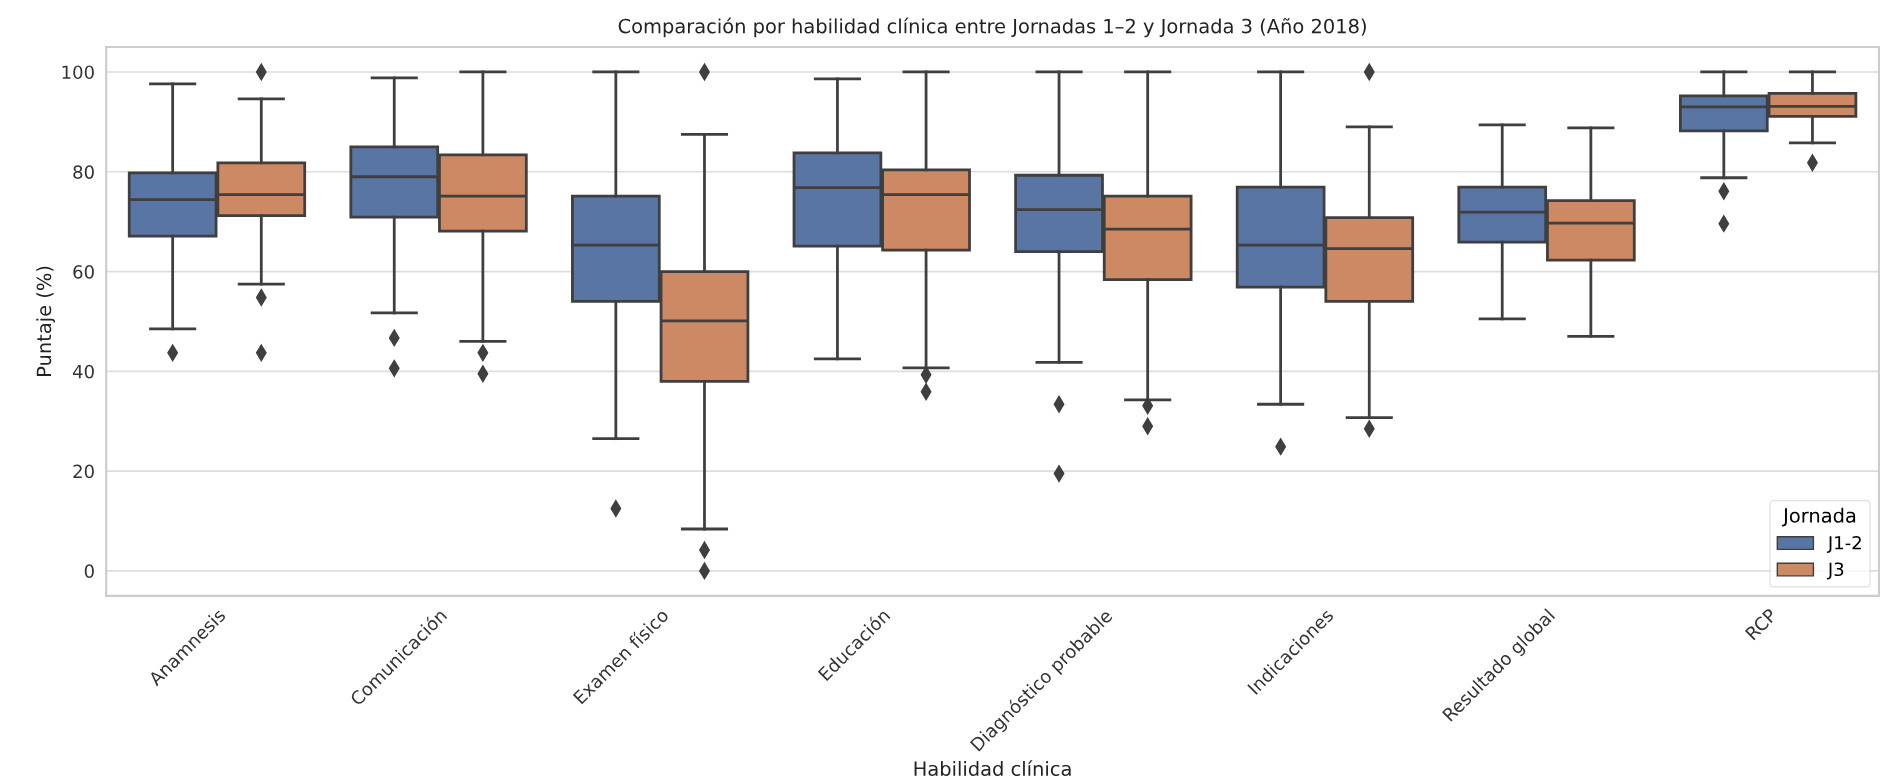  What do you see at coordinates (83, 272) in the screenshot?
I see `y-tick-label: 60` at bounding box center [83, 272].